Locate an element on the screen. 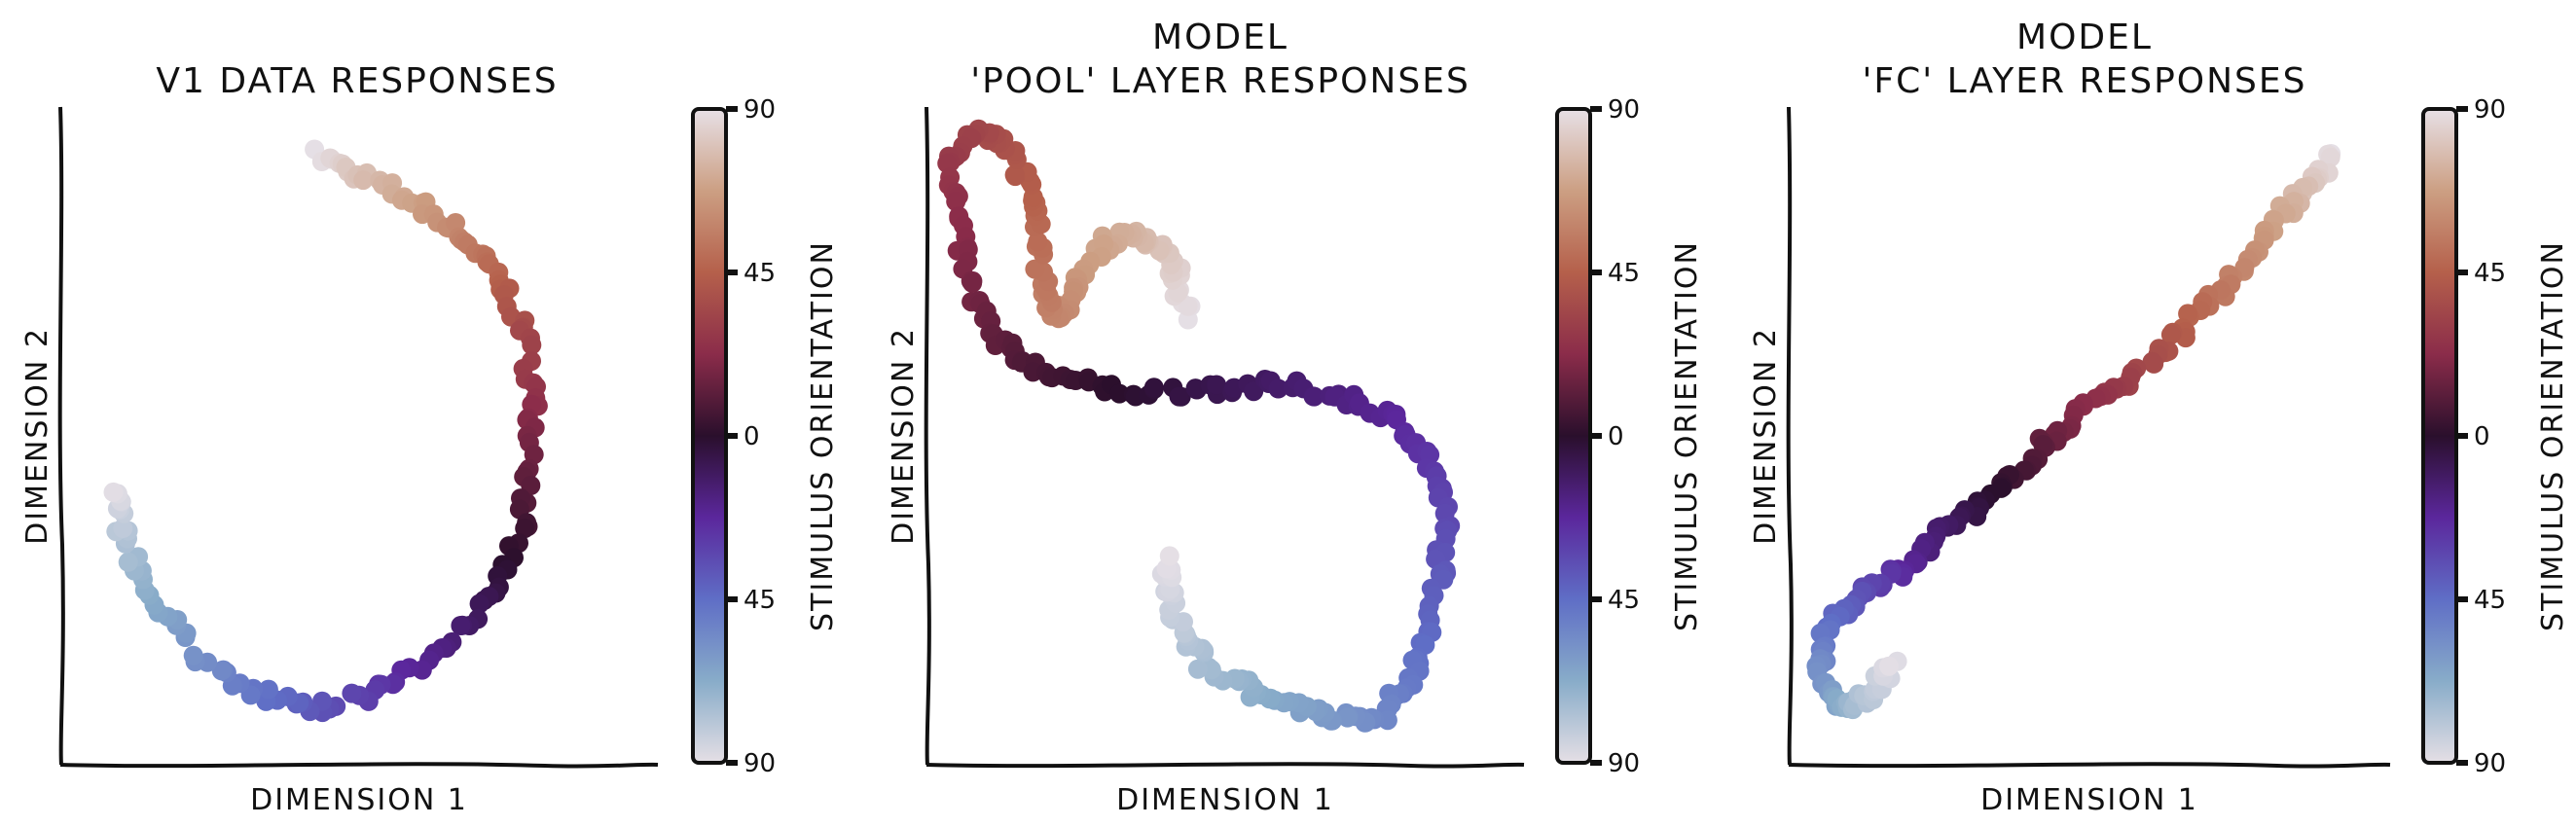 The width and height of the screenshot is (2576, 827). panel-3-title: MODEL is located at coordinates (2084, 37).